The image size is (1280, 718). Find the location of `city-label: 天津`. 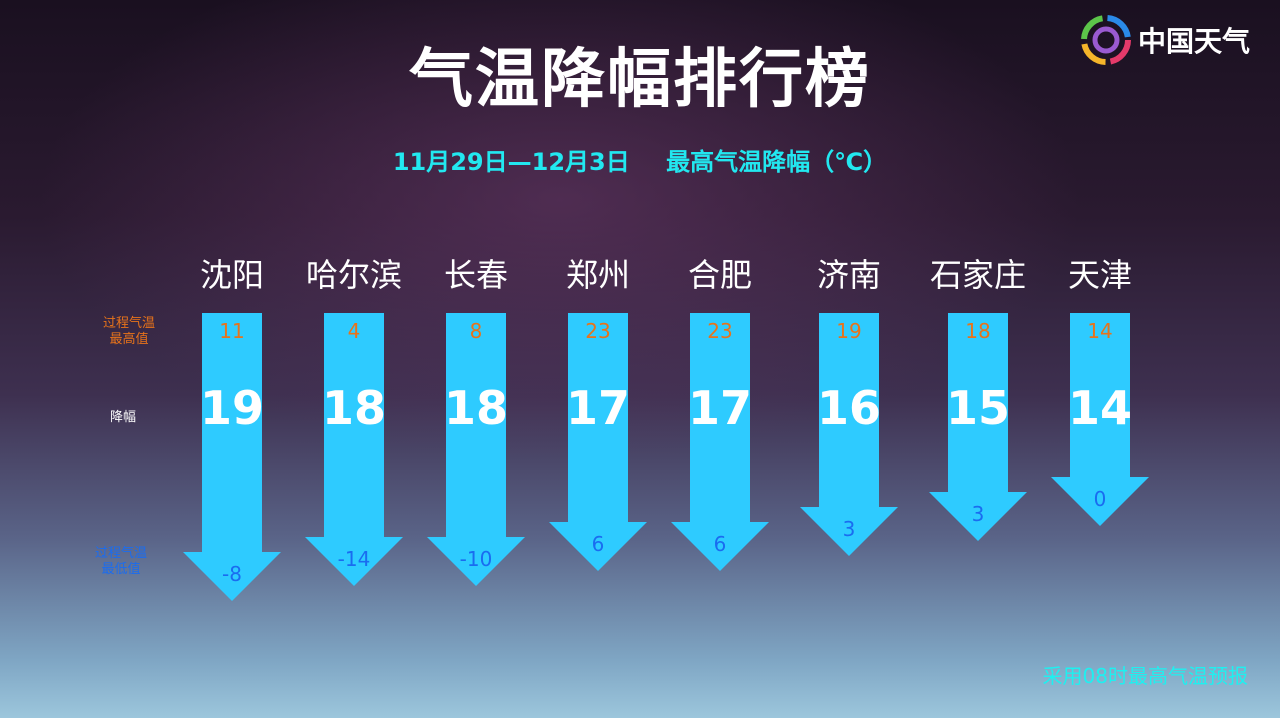

city-label: 天津 is located at coordinates (1099, 275).